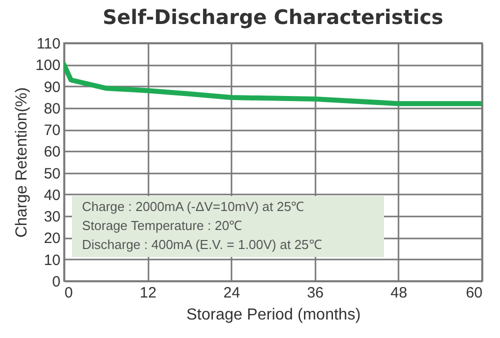 This screenshot has height=338, width=500. Describe the element at coordinates (399, 293) in the screenshot. I see `x-tick-label: 48` at that location.